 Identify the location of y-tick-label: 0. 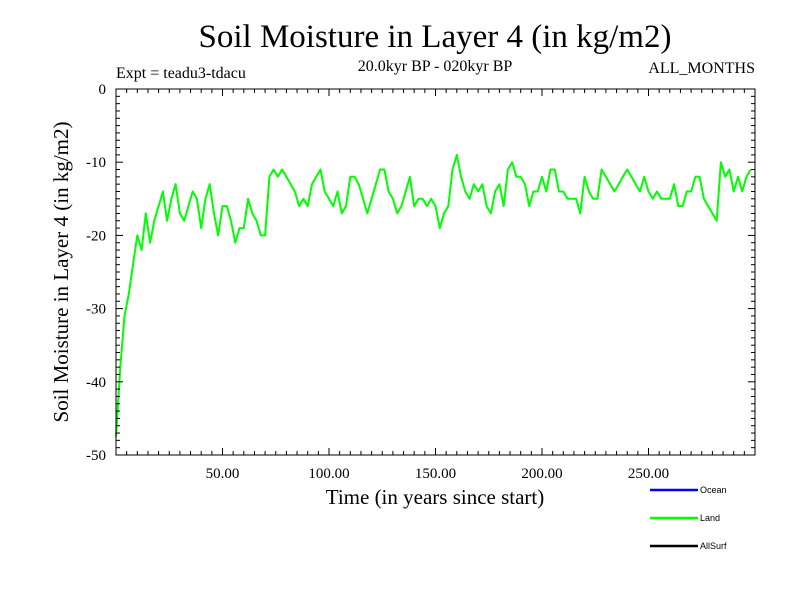
(103, 90).